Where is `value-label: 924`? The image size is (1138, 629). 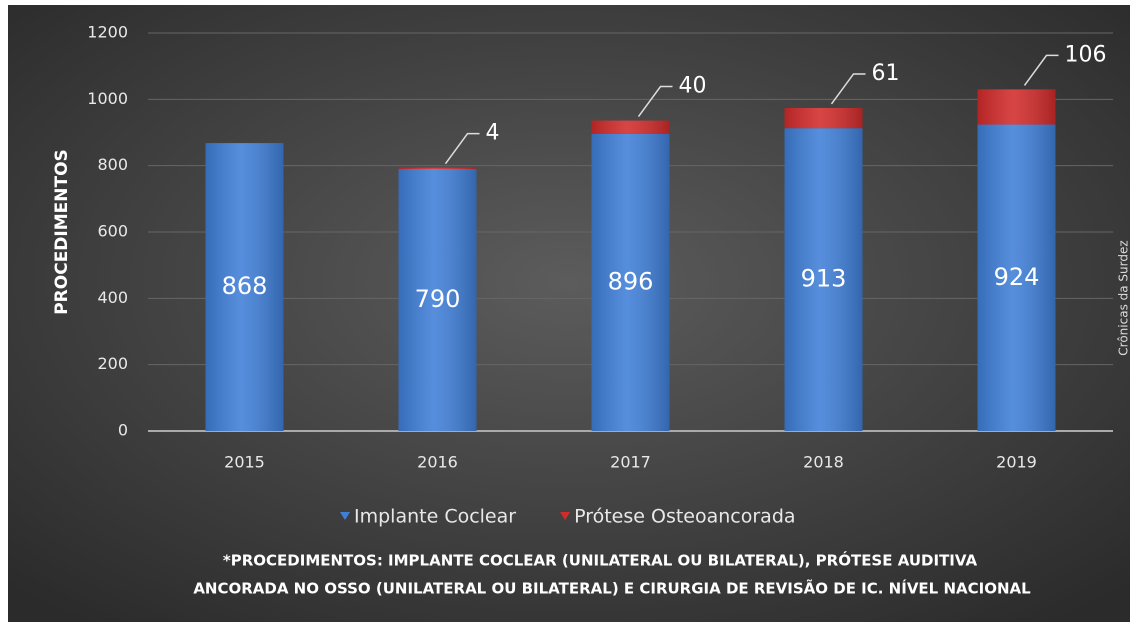 value-label: 924 is located at coordinates (1017, 277).